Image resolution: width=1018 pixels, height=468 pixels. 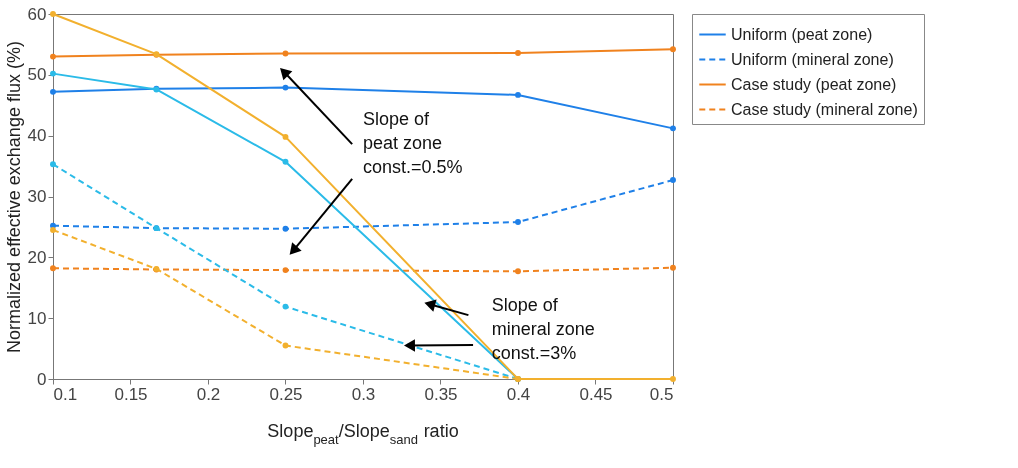 What do you see at coordinates (13, 197) in the screenshot?
I see `y-axis-title: Normalized effective exchange flux (%)` at bounding box center [13, 197].